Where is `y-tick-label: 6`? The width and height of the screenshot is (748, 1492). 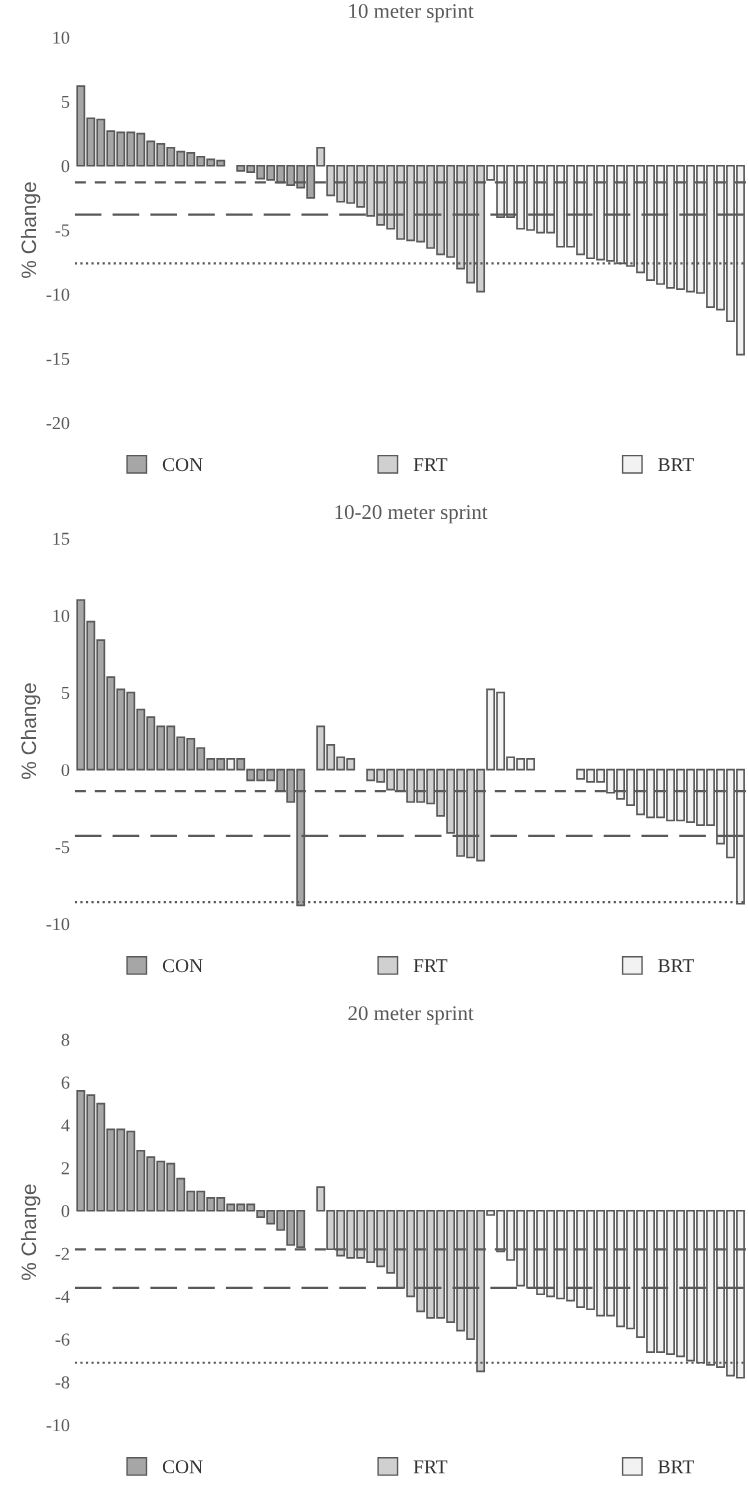 y-tick-label: 6 is located at coordinates (65, 1082).